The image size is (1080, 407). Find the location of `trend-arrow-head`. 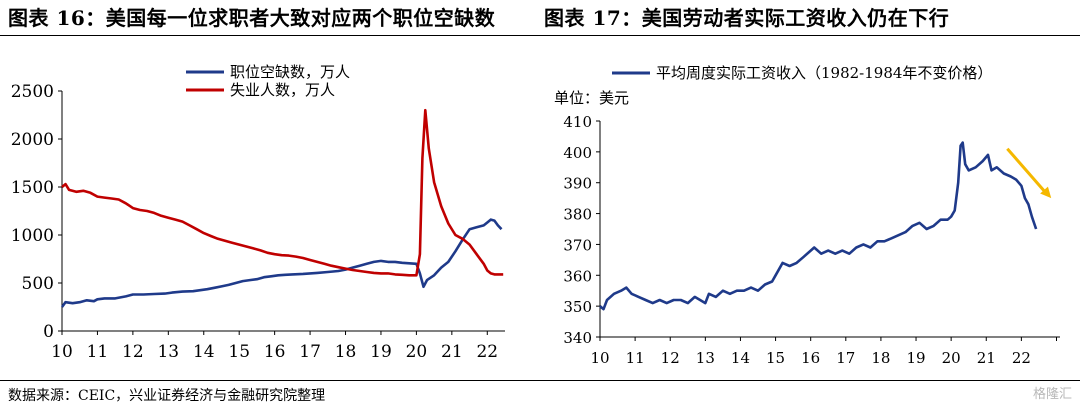

trend-arrow-head is located at coordinates (1046, 192).